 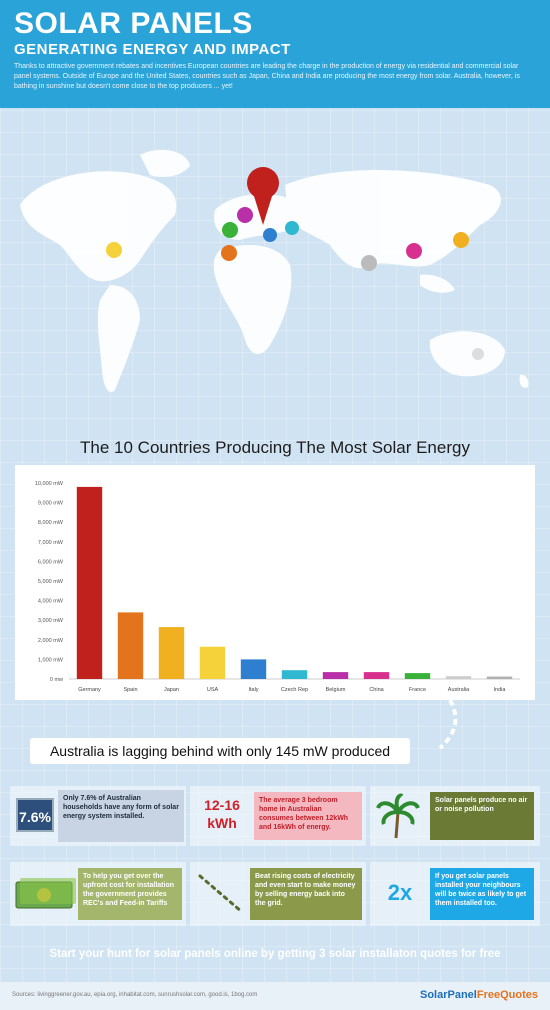 I want to click on y-tick-label: 0 mw, so click(x=56, y=680).